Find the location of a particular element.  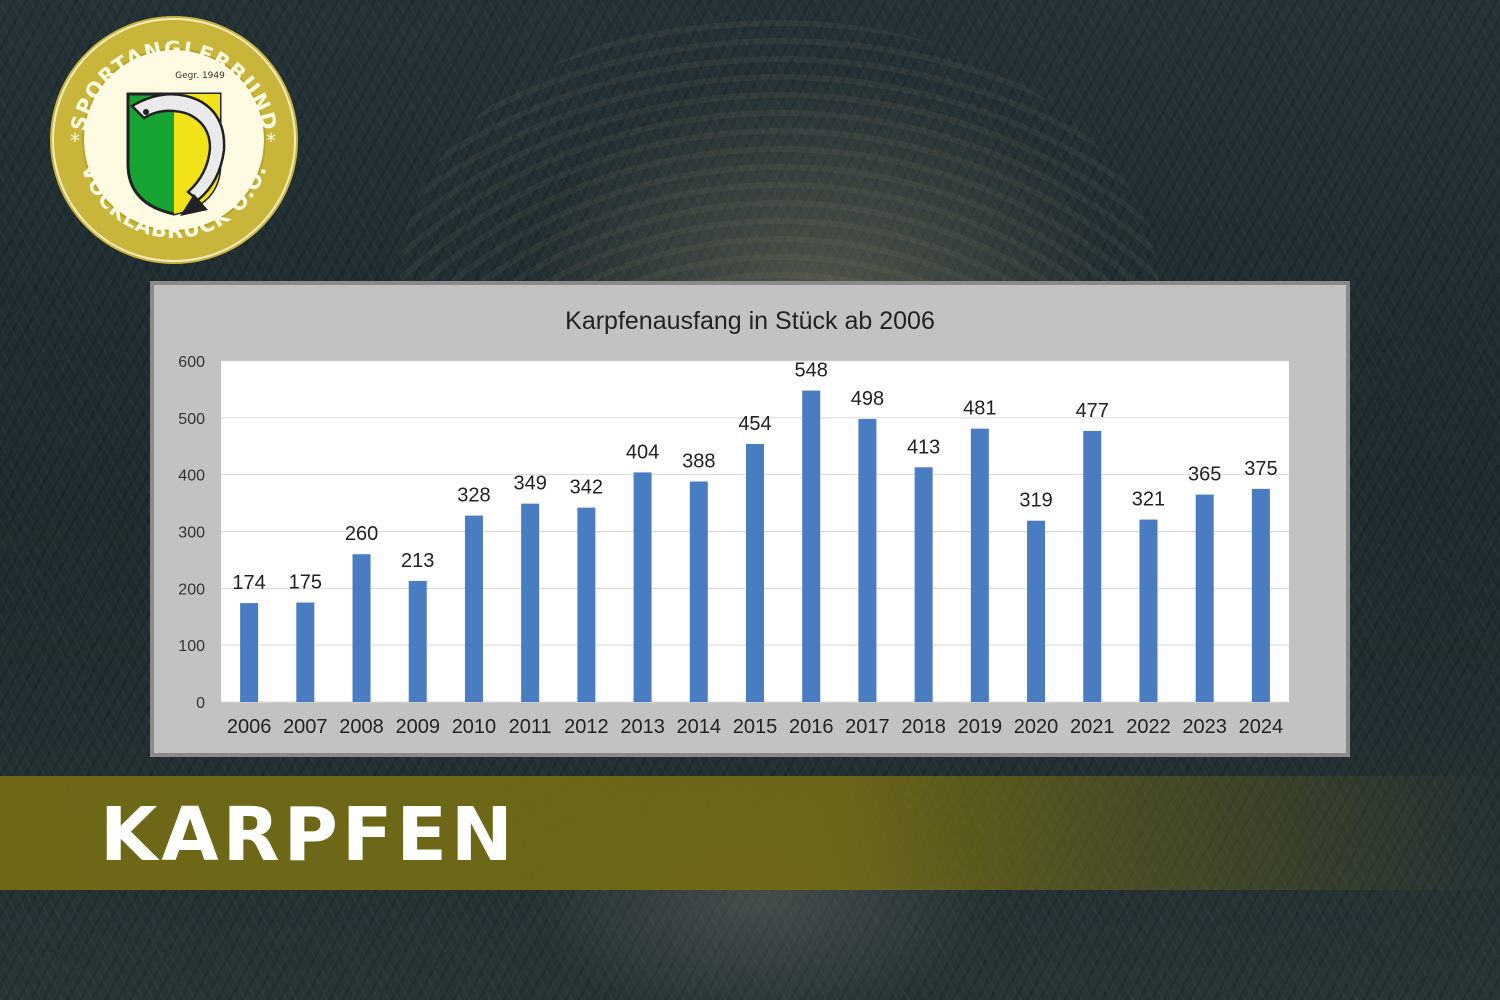

bar-2014 is located at coordinates (698, 591).